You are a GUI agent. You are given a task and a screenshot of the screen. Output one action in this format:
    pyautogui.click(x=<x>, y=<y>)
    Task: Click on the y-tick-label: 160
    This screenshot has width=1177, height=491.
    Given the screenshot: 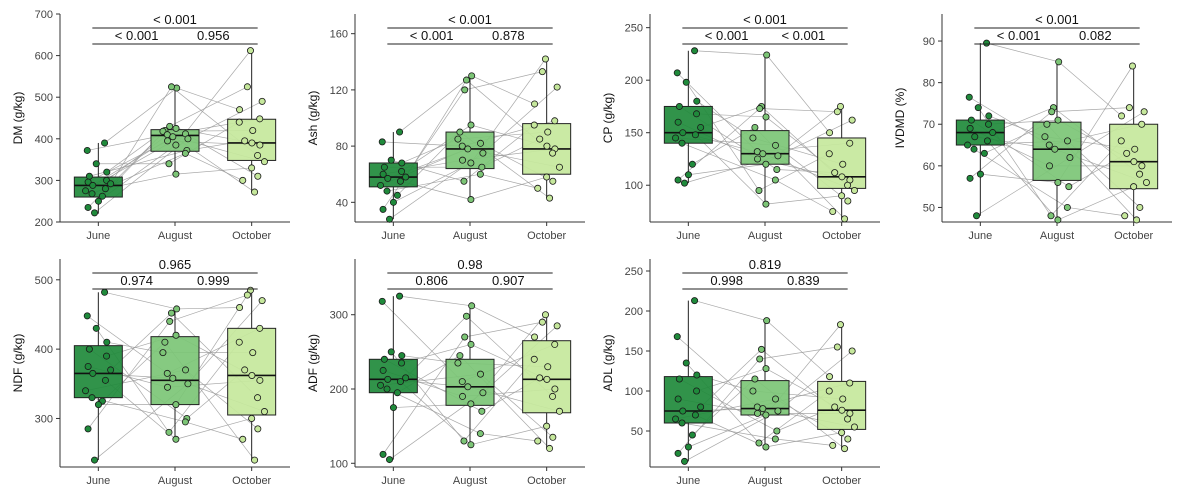 What is the action you would take?
    pyautogui.click(x=339, y=35)
    